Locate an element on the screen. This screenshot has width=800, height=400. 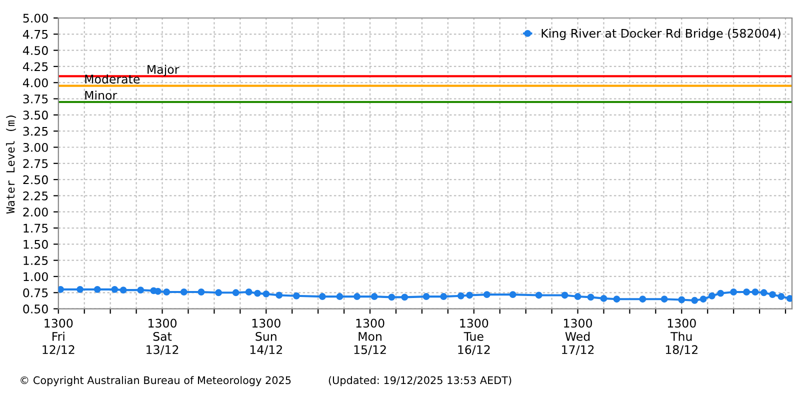
y-axis-title: Water Level (m) is located at coordinates (11, 165).